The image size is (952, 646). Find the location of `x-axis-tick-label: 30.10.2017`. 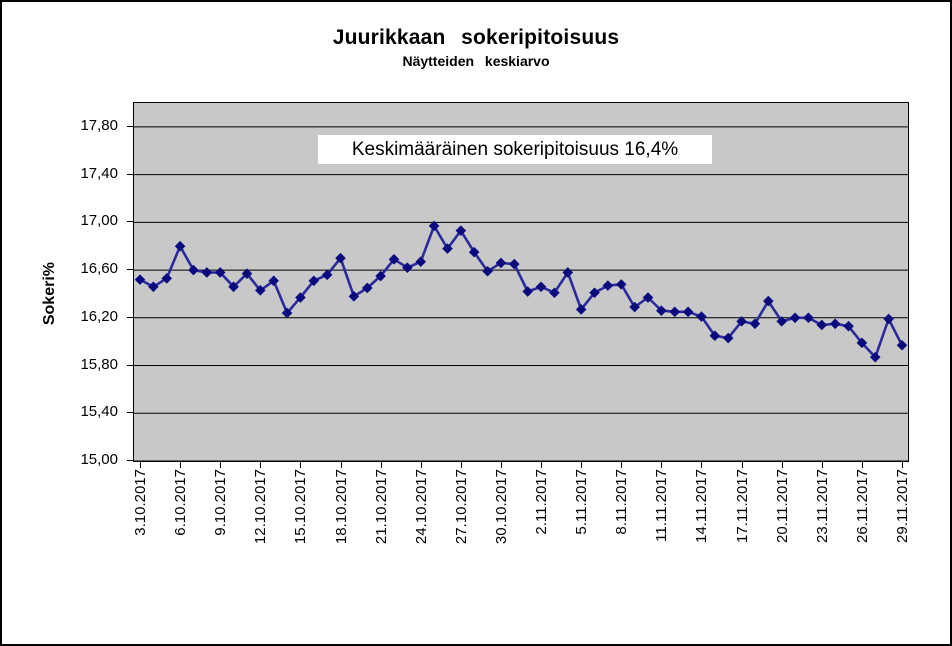

x-axis-tick-label: 30.10.2017 is located at coordinates (501, 507).